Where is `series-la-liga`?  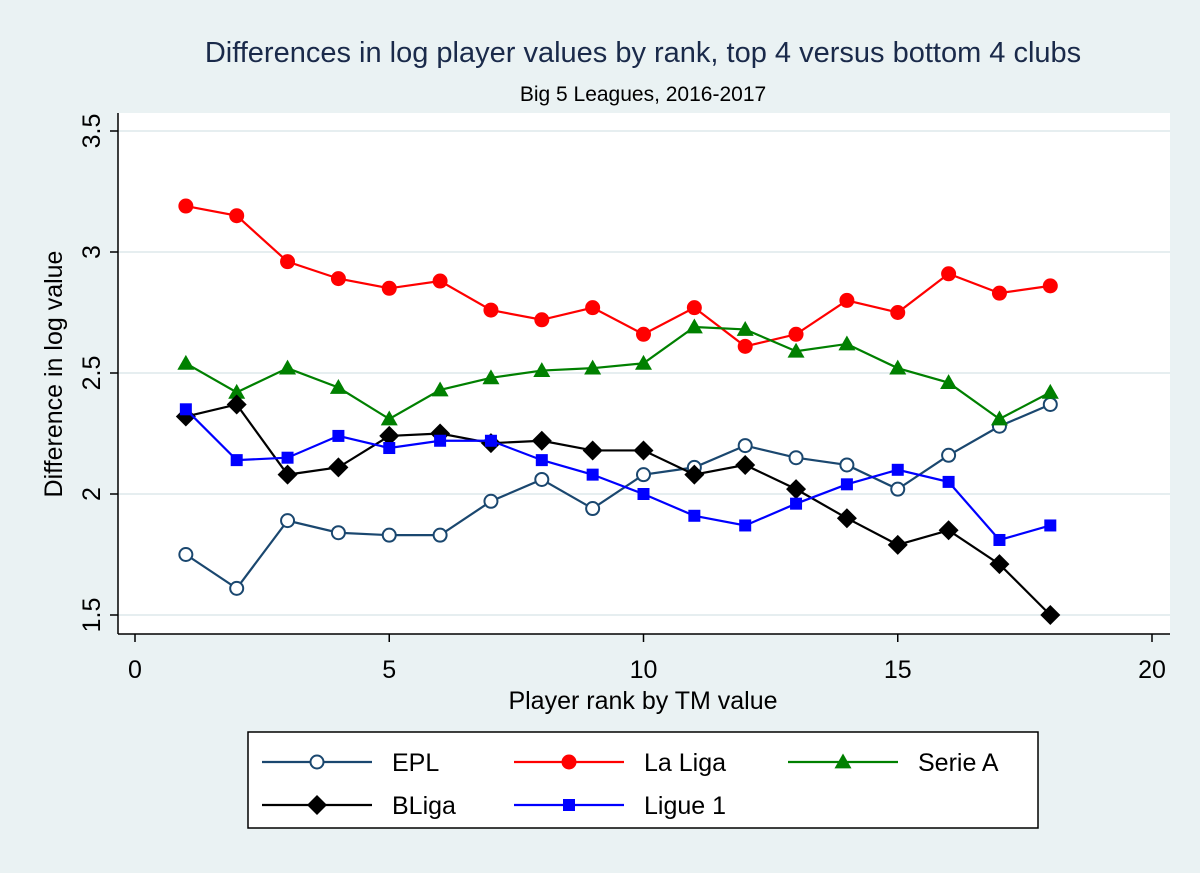 series-la-liga is located at coordinates (618, 276).